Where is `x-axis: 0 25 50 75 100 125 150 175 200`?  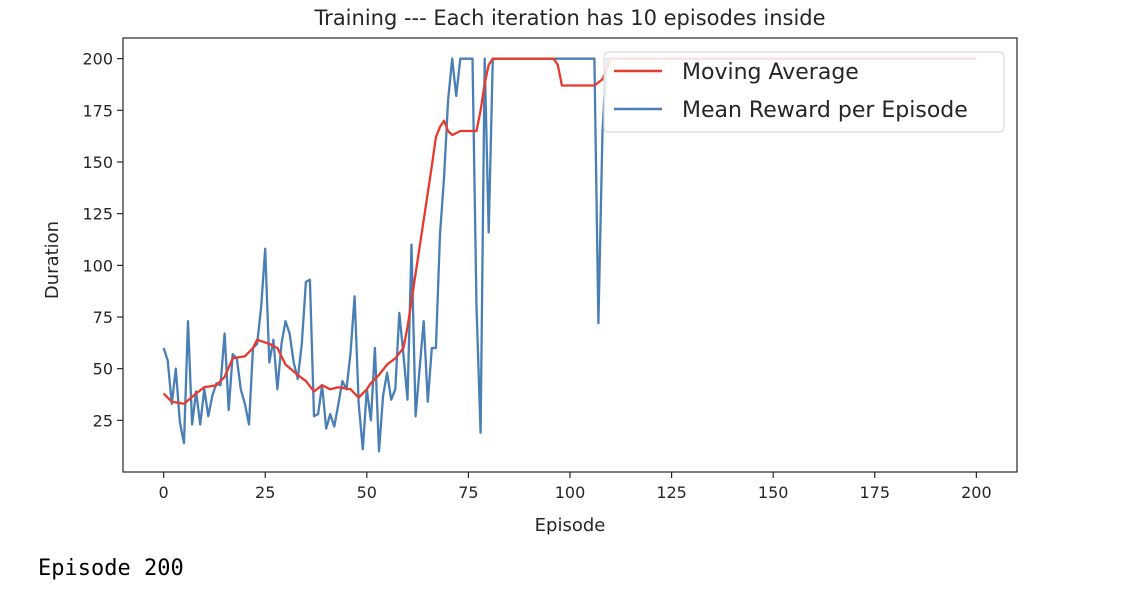
x-axis: 0 25 50 75 100 125 150 175 200 is located at coordinates (575, 487).